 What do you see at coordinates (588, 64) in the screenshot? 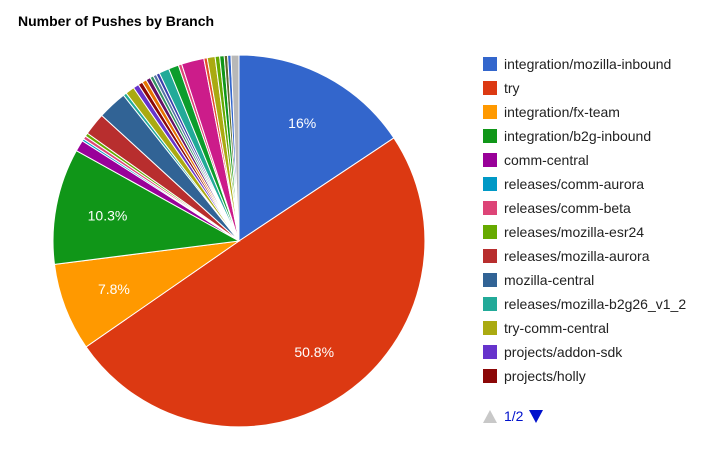
I see `legend-label: integration/mozilla-inbound` at bounding box center [588, 64].